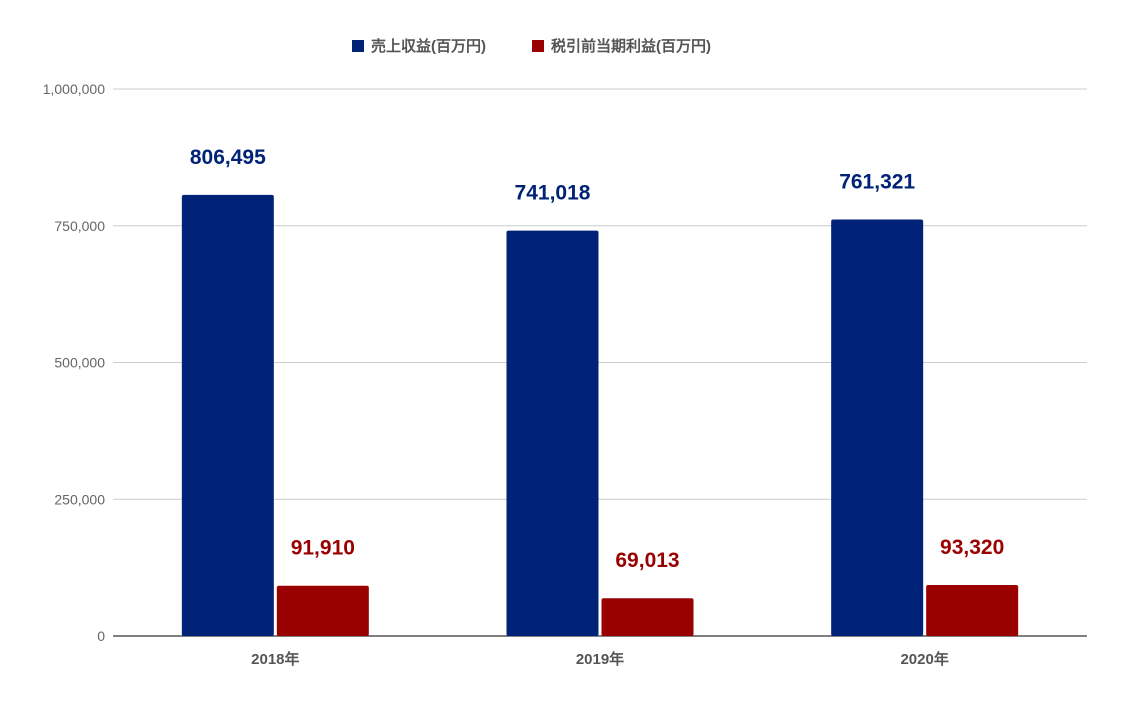  What do you see at coordinates (428, 46) in the screenshot?
I see `legend-label-revenue: 売上収益(百万円)` at bounding box center [428, 46].